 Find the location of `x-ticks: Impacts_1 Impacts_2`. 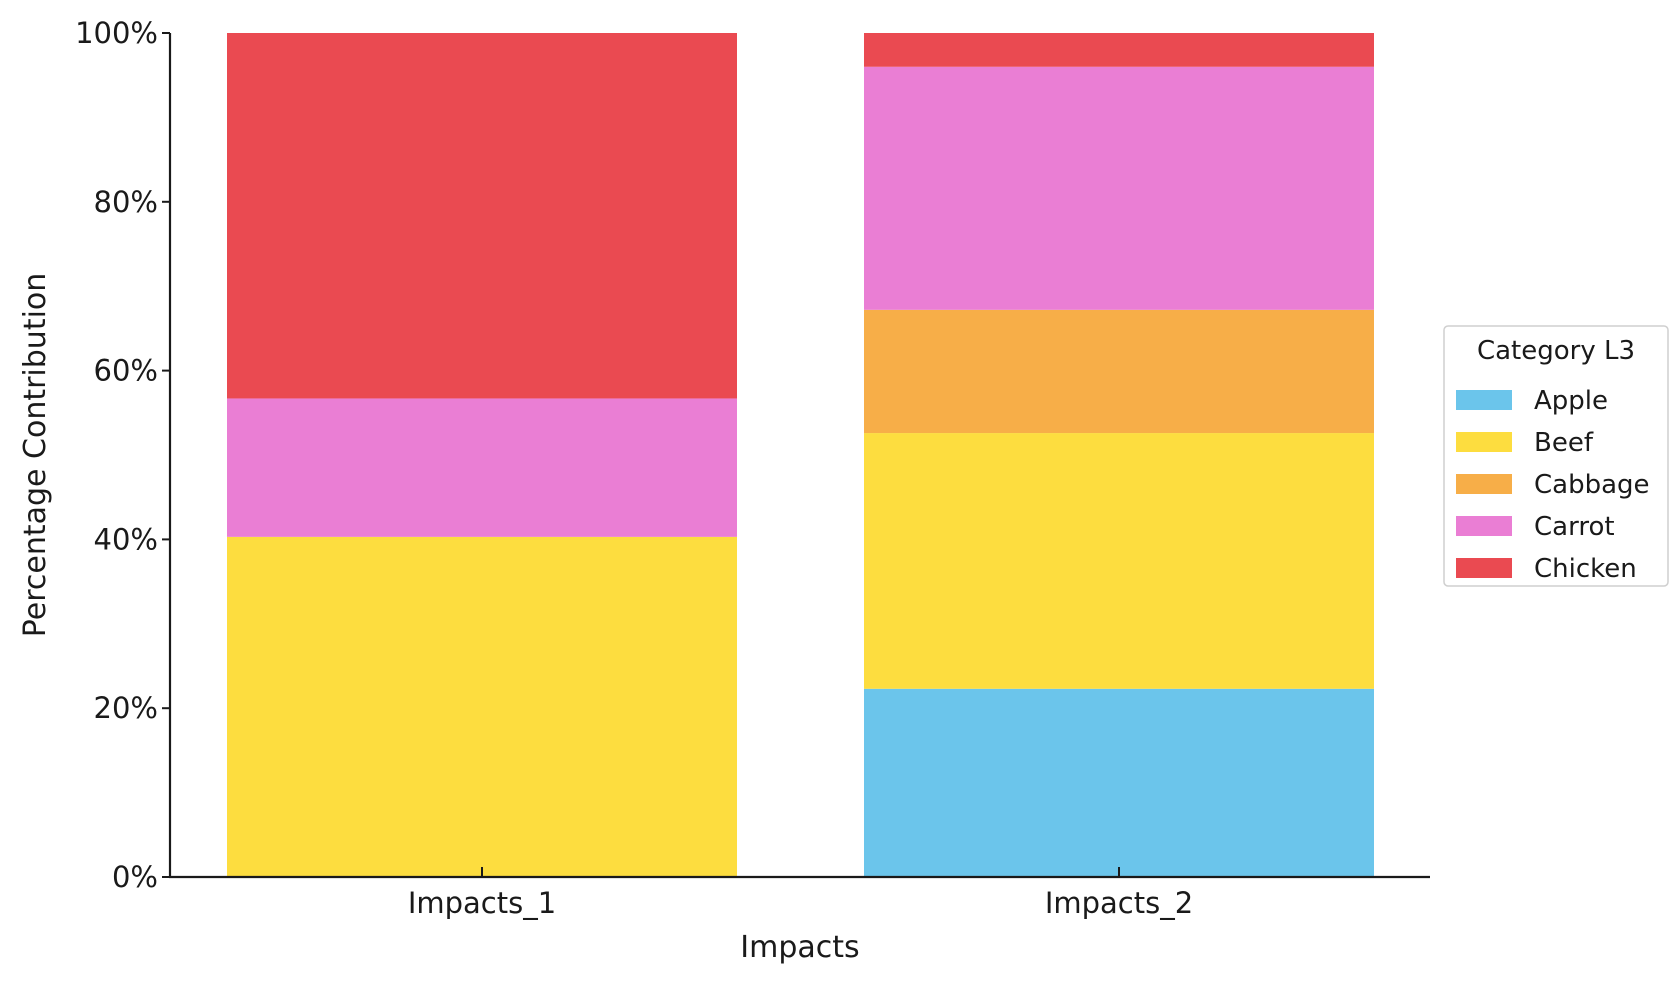

x-ticks: Impacts_1 Impacts_2 is located at coordinates (800, 893).